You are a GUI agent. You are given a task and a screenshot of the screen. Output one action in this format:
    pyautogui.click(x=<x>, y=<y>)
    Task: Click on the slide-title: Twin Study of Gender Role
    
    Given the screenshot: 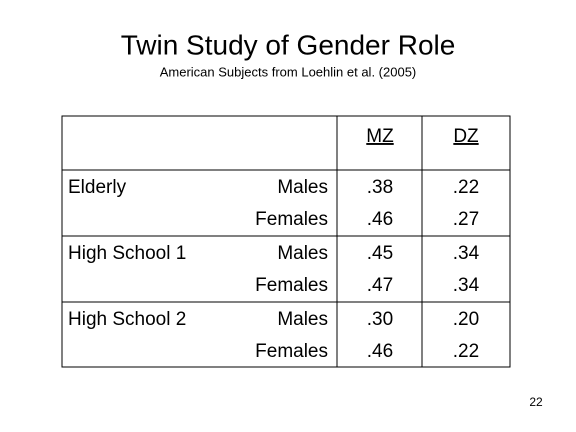 What is the action you would take?
    pyautogui.click(x=288, y=44)
    